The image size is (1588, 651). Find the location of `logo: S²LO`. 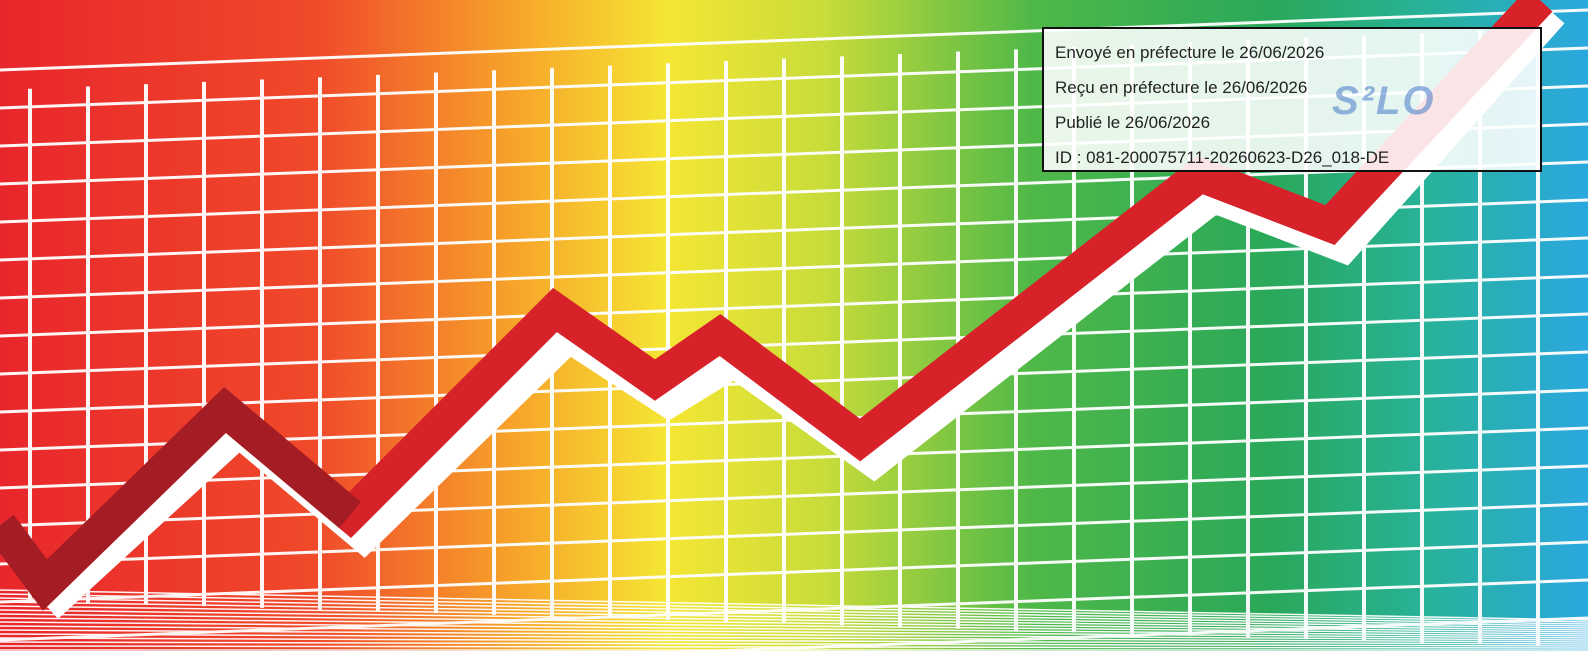

logo: S²LO is located at coordinates (1384, 101).